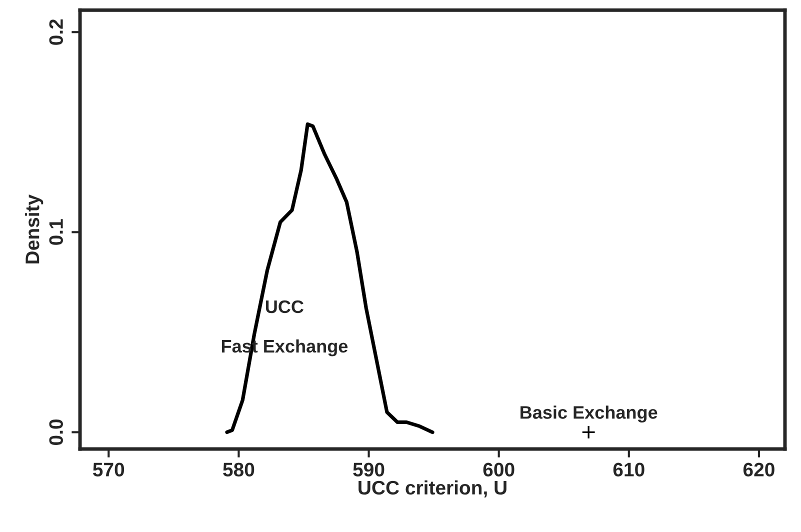 Image resolution: width=801 pixels, height=532 pixels. What do you see at coordinates (238, 469) in the screenshot?
I see `x-tick-label: 580` at bounding box center [238, 469].